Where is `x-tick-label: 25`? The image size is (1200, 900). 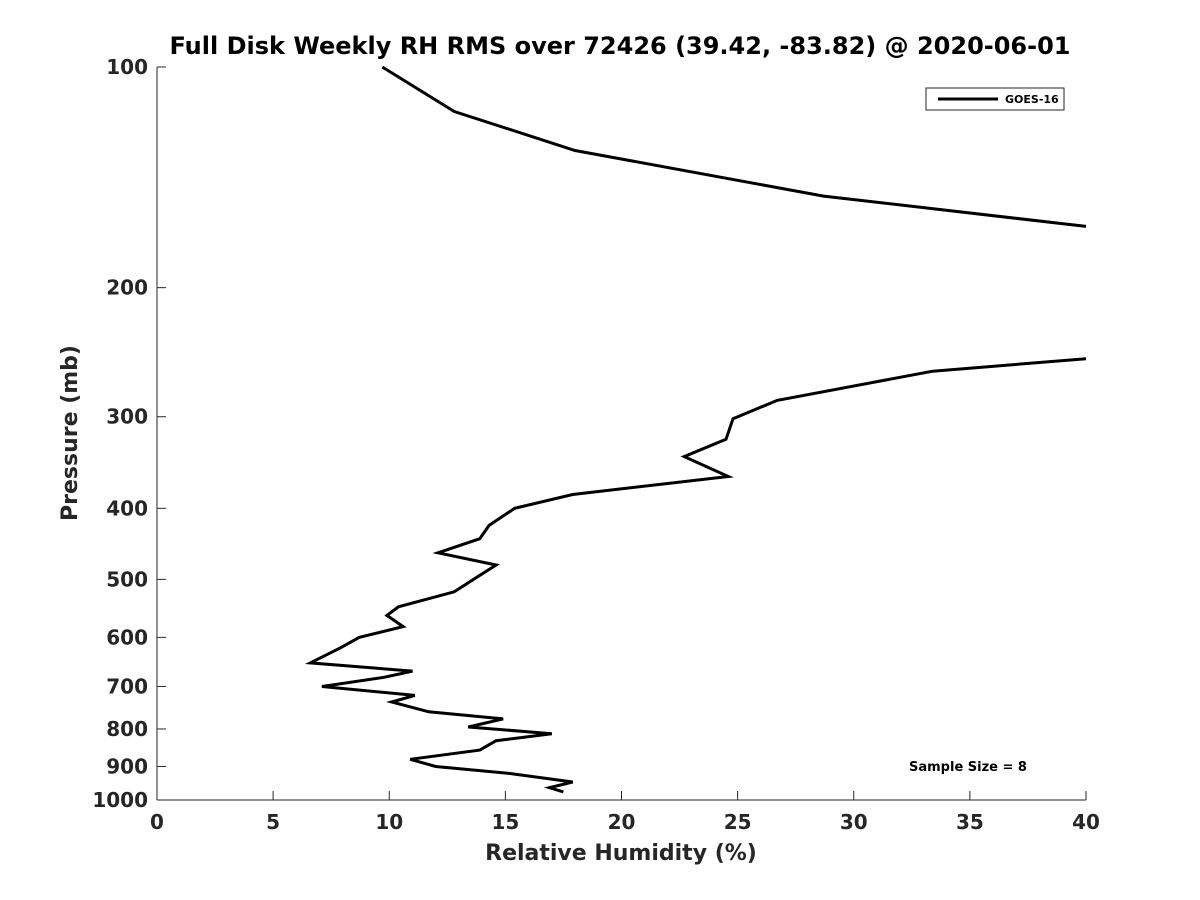 x-tick-label: 25 is located at coordinates (738, 822).